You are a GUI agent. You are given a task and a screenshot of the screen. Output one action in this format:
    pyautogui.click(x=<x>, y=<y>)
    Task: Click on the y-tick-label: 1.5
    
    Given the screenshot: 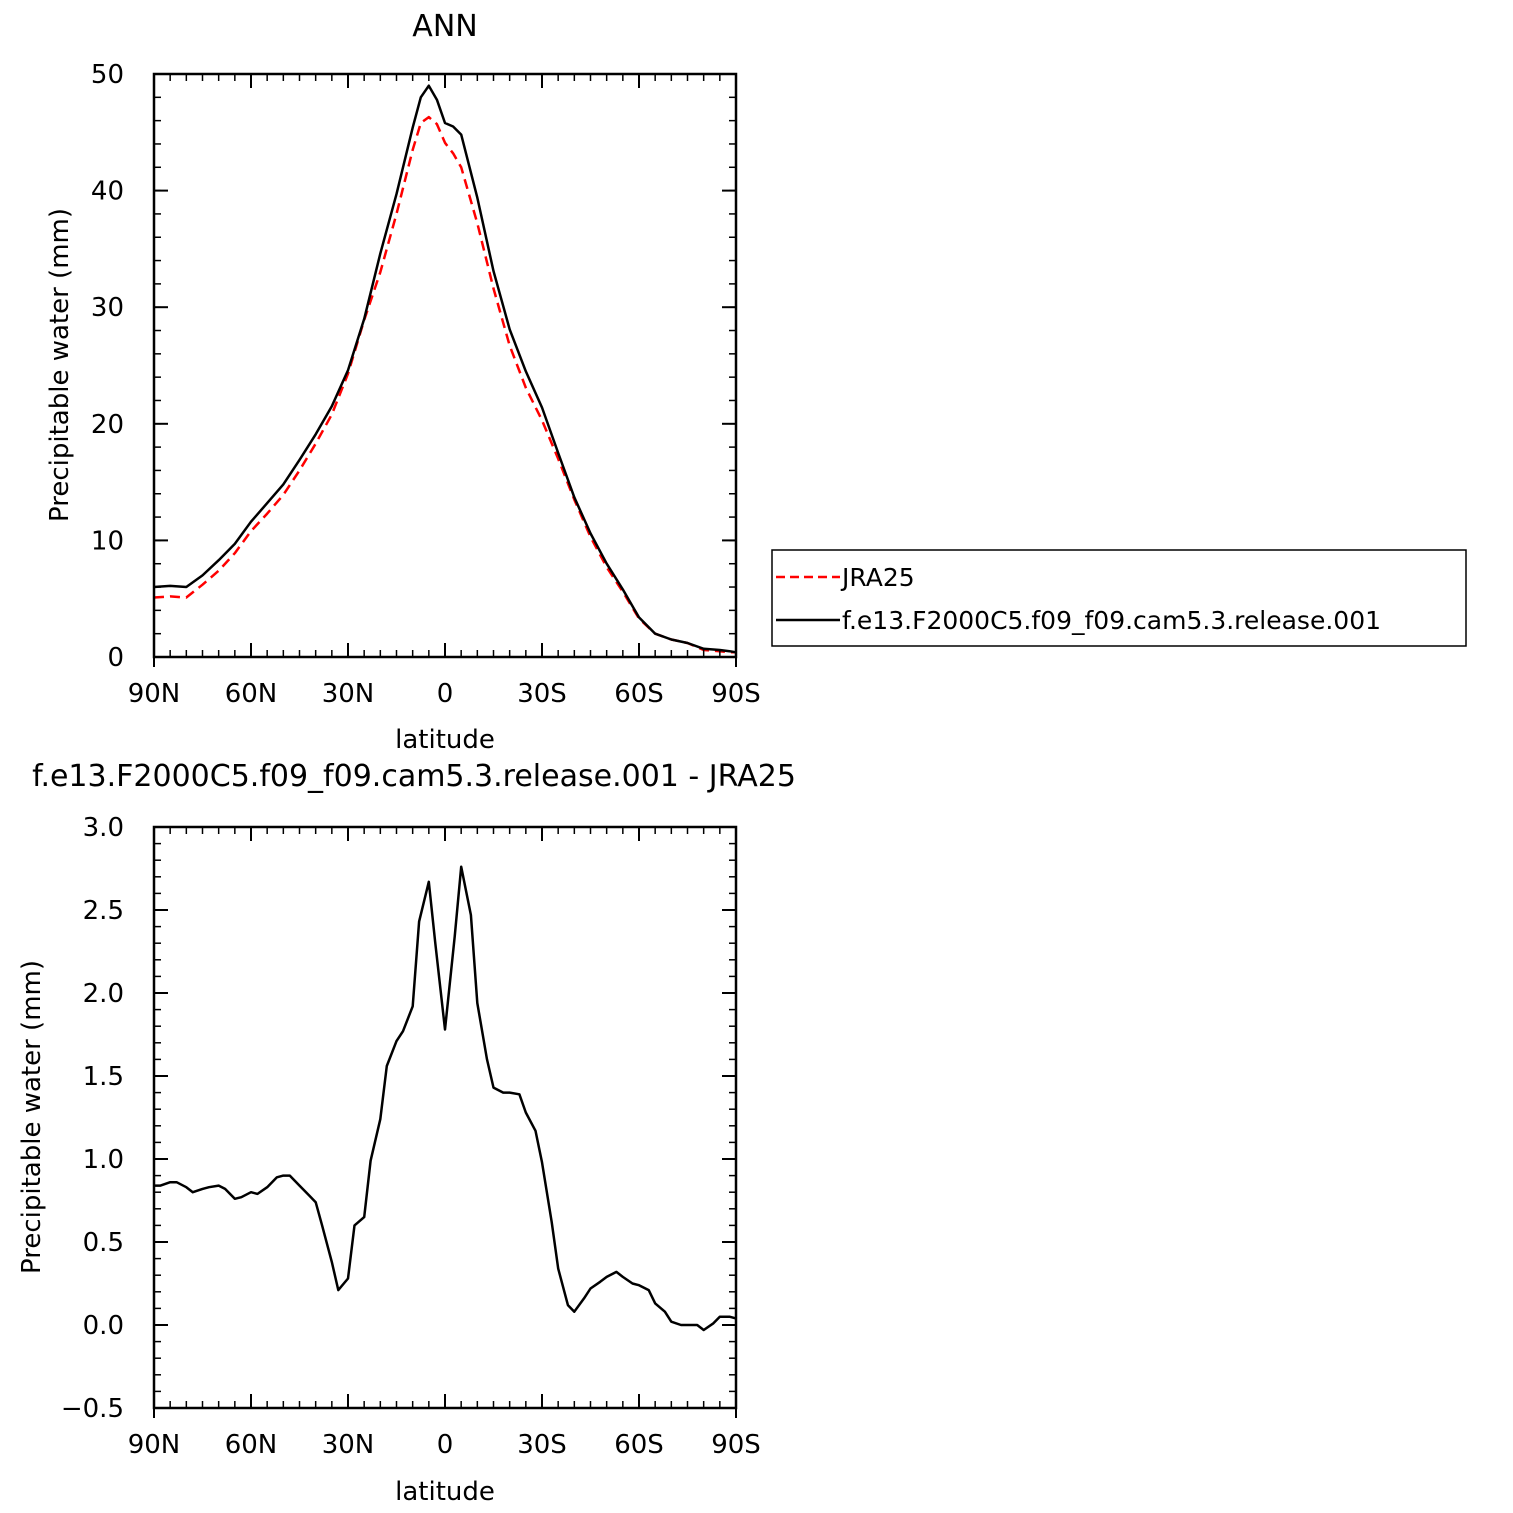 What is the action you would take?
    pyautogui.click(x=103, y=1077)
    